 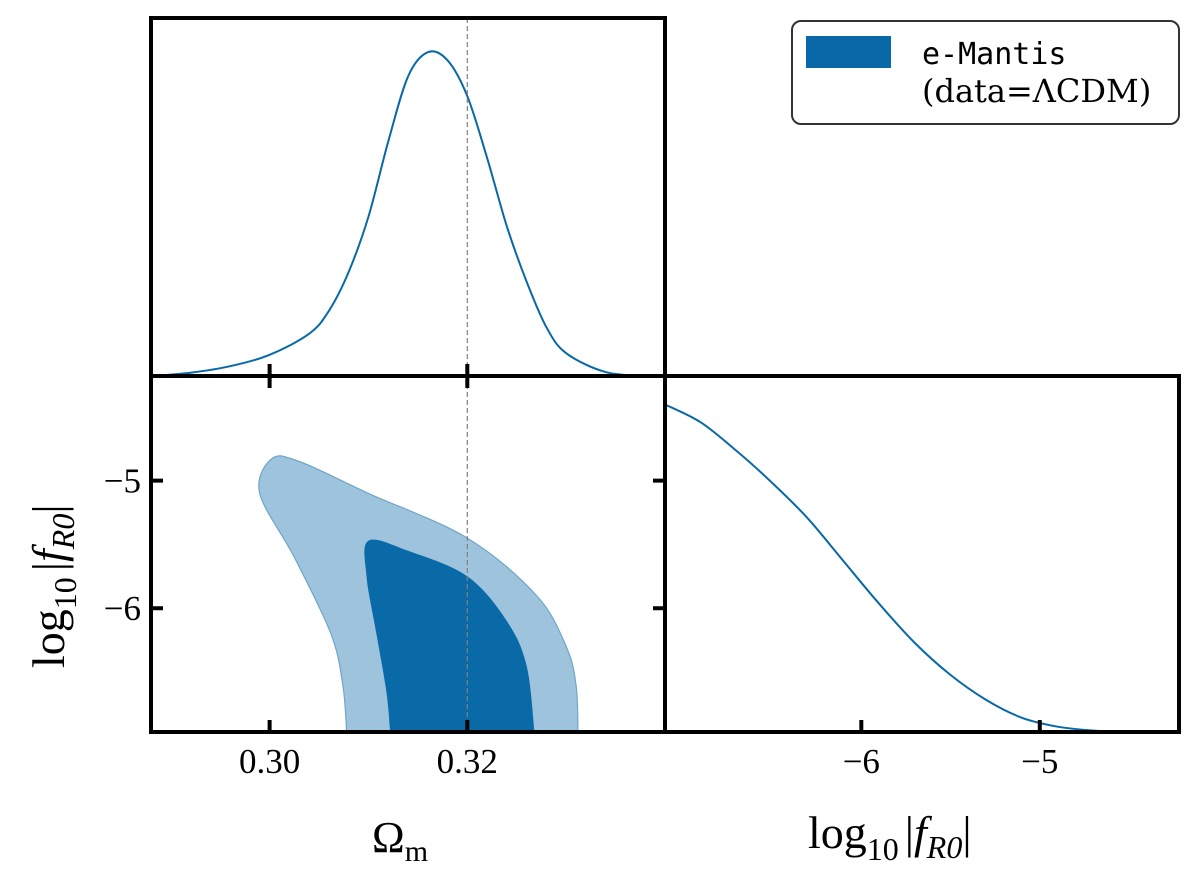 I want to click on x-axis-label-omega: Ωm, so click(x=400, y=840).